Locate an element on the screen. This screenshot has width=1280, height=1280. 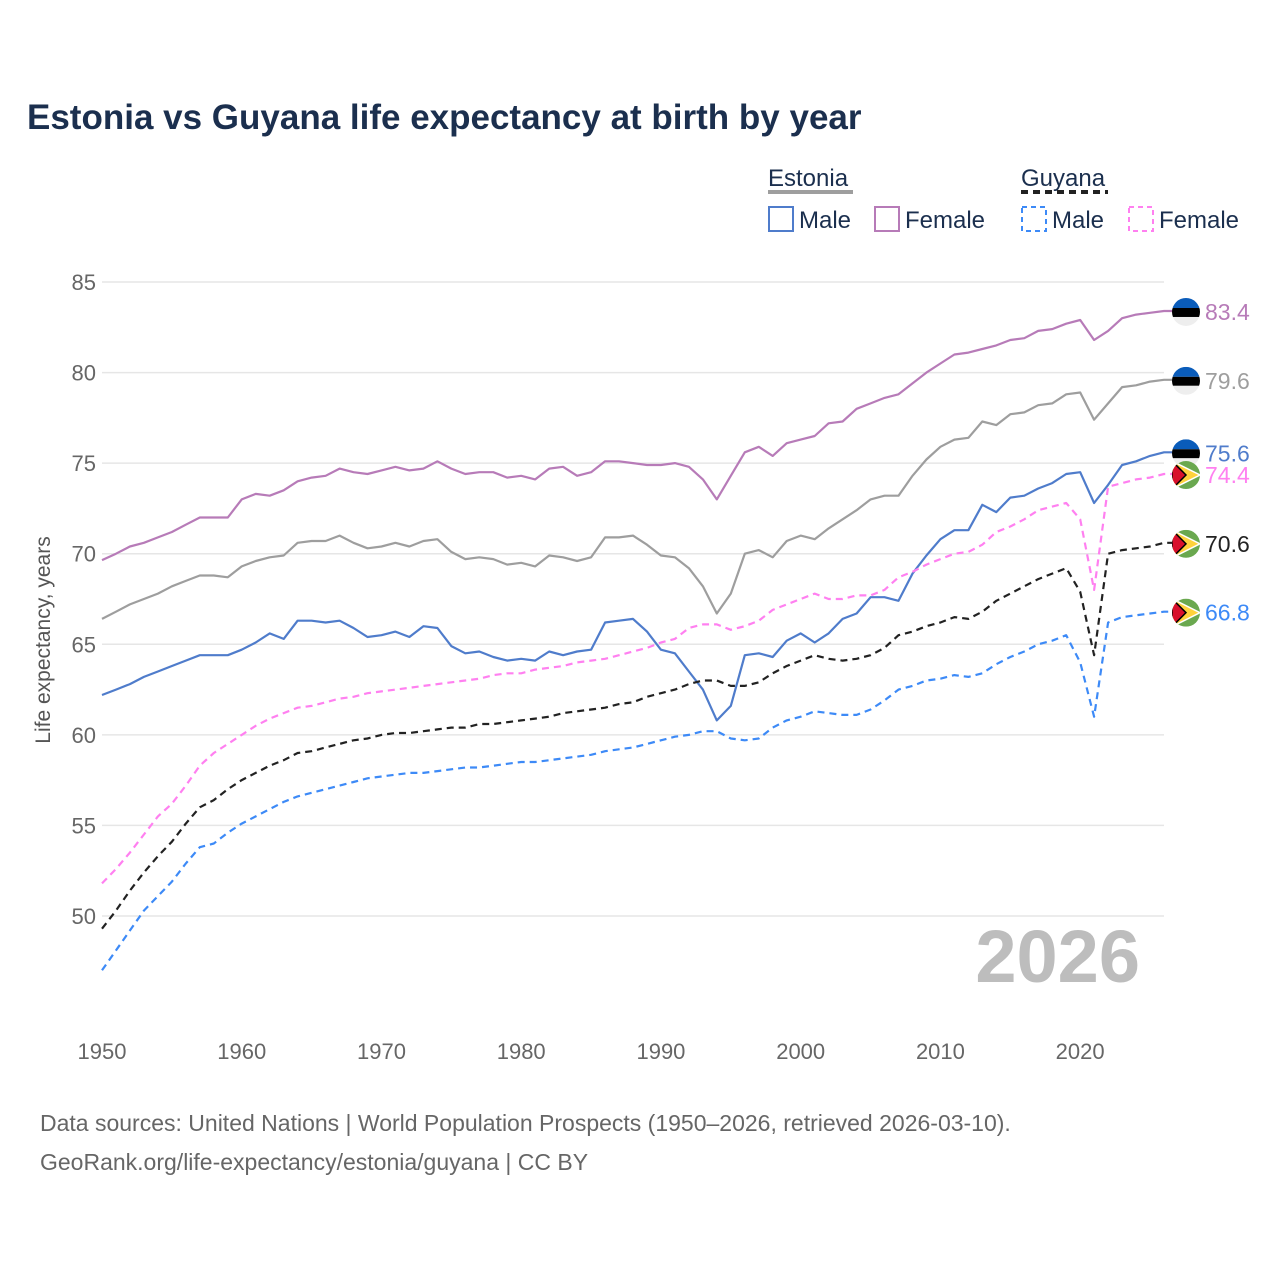
y-tick-label: 85 is located at coordinates (84, 282).